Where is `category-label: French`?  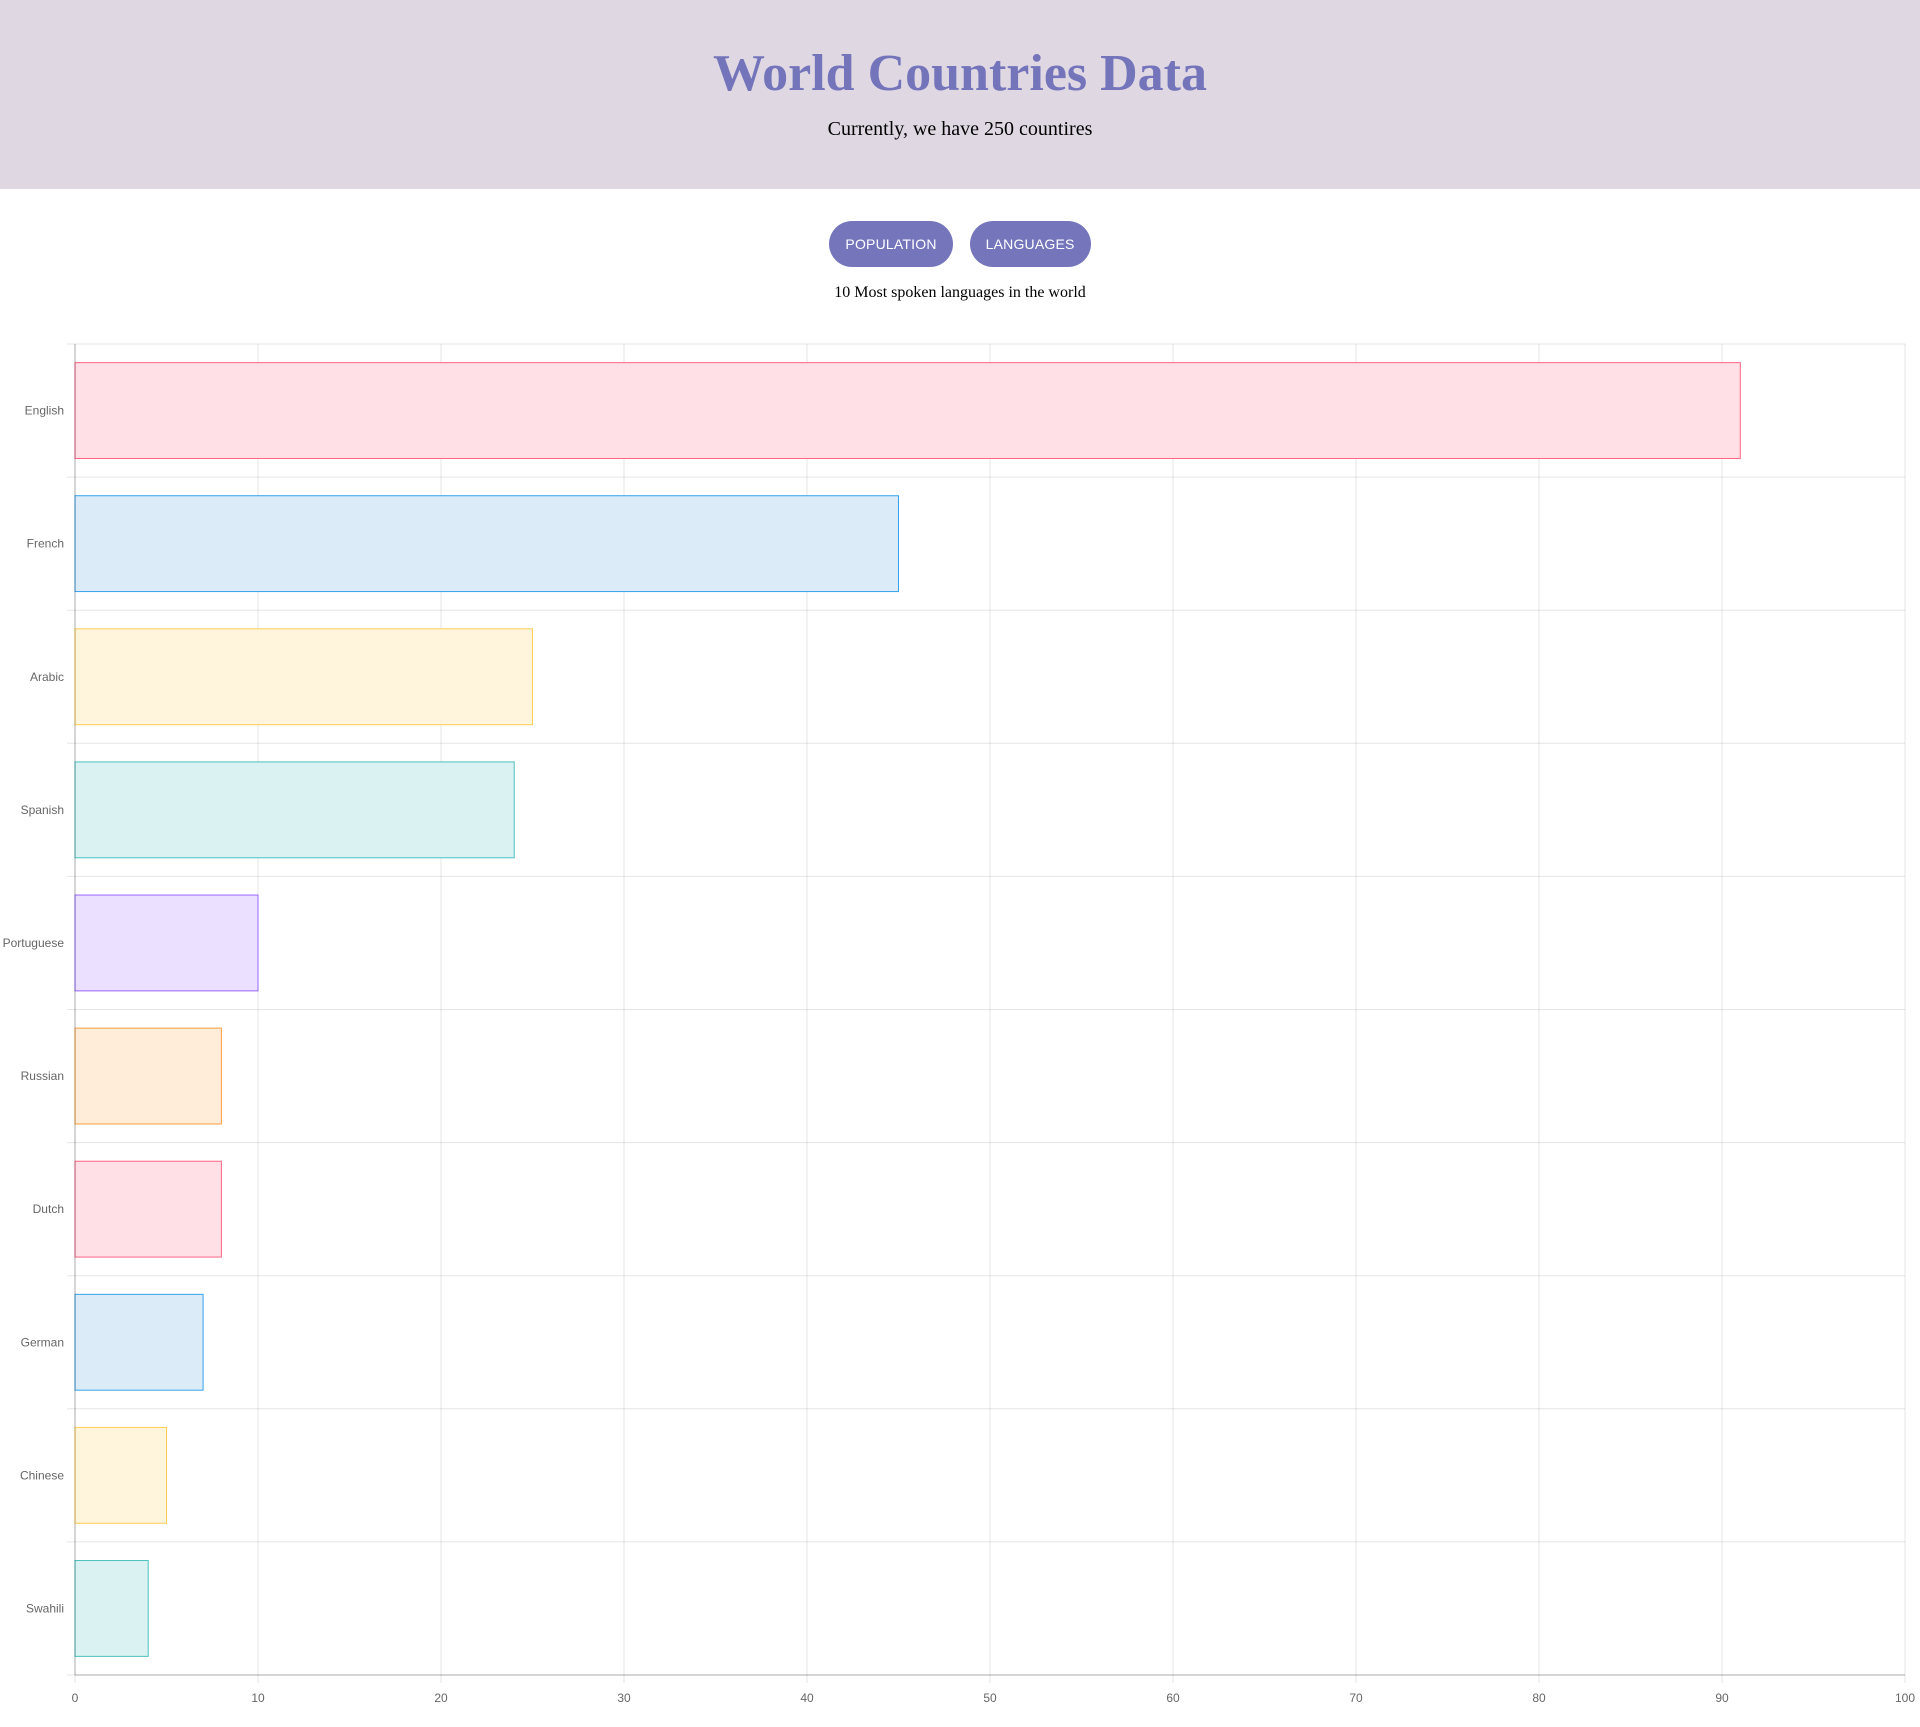 category-label: French is located at coordinates (45, 544).